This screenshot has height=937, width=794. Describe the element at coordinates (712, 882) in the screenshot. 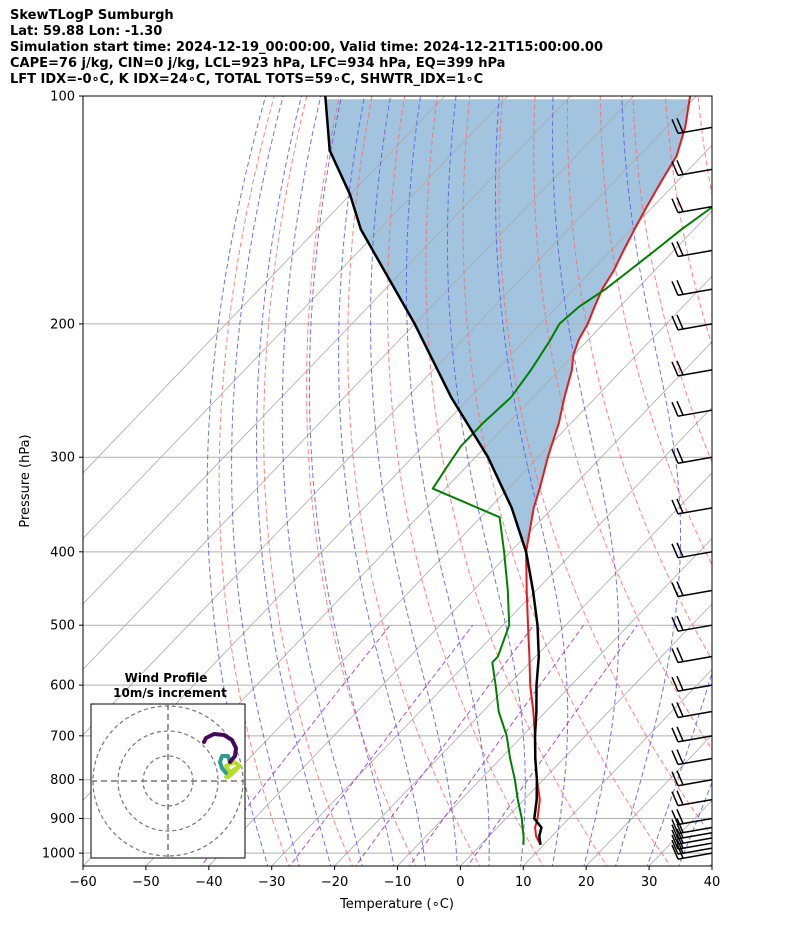

I see `x-tick-label: 40` at that location.